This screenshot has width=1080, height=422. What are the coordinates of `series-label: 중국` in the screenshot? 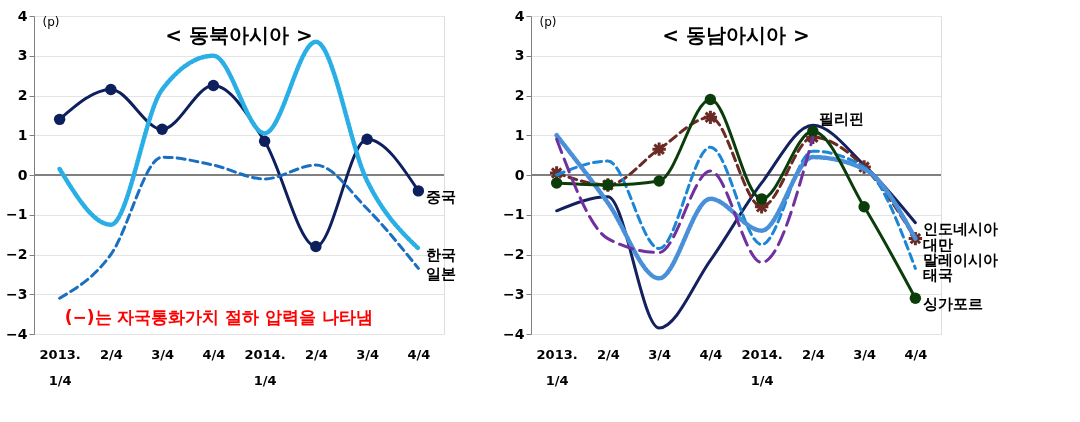 It's located at (441, 196).